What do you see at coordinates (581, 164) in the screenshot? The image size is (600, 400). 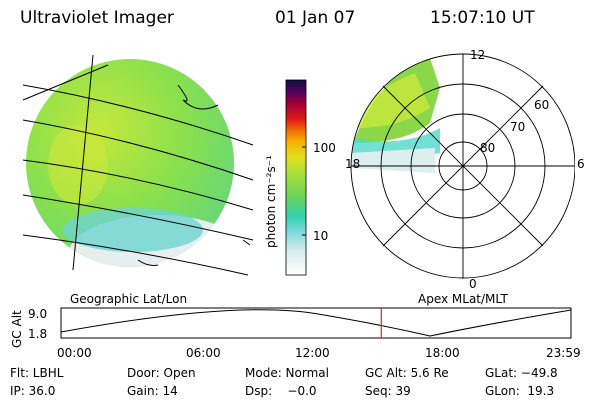 I see `mlt-label-6: 6` at bounding box center [581, 164].